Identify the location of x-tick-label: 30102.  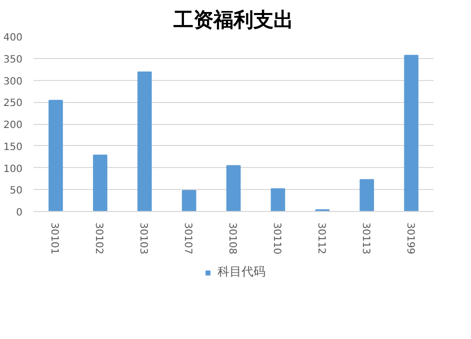
(98, 238).